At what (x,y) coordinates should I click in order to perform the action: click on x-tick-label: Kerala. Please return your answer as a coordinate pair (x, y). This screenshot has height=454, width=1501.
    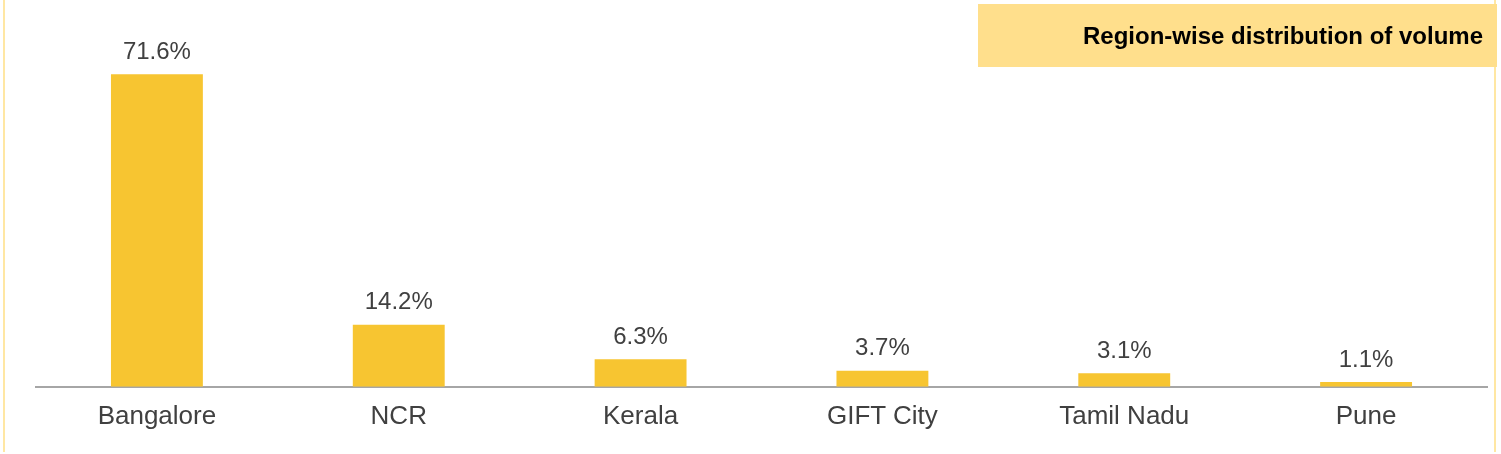
    Looking at the image, I should click on (641, 414).